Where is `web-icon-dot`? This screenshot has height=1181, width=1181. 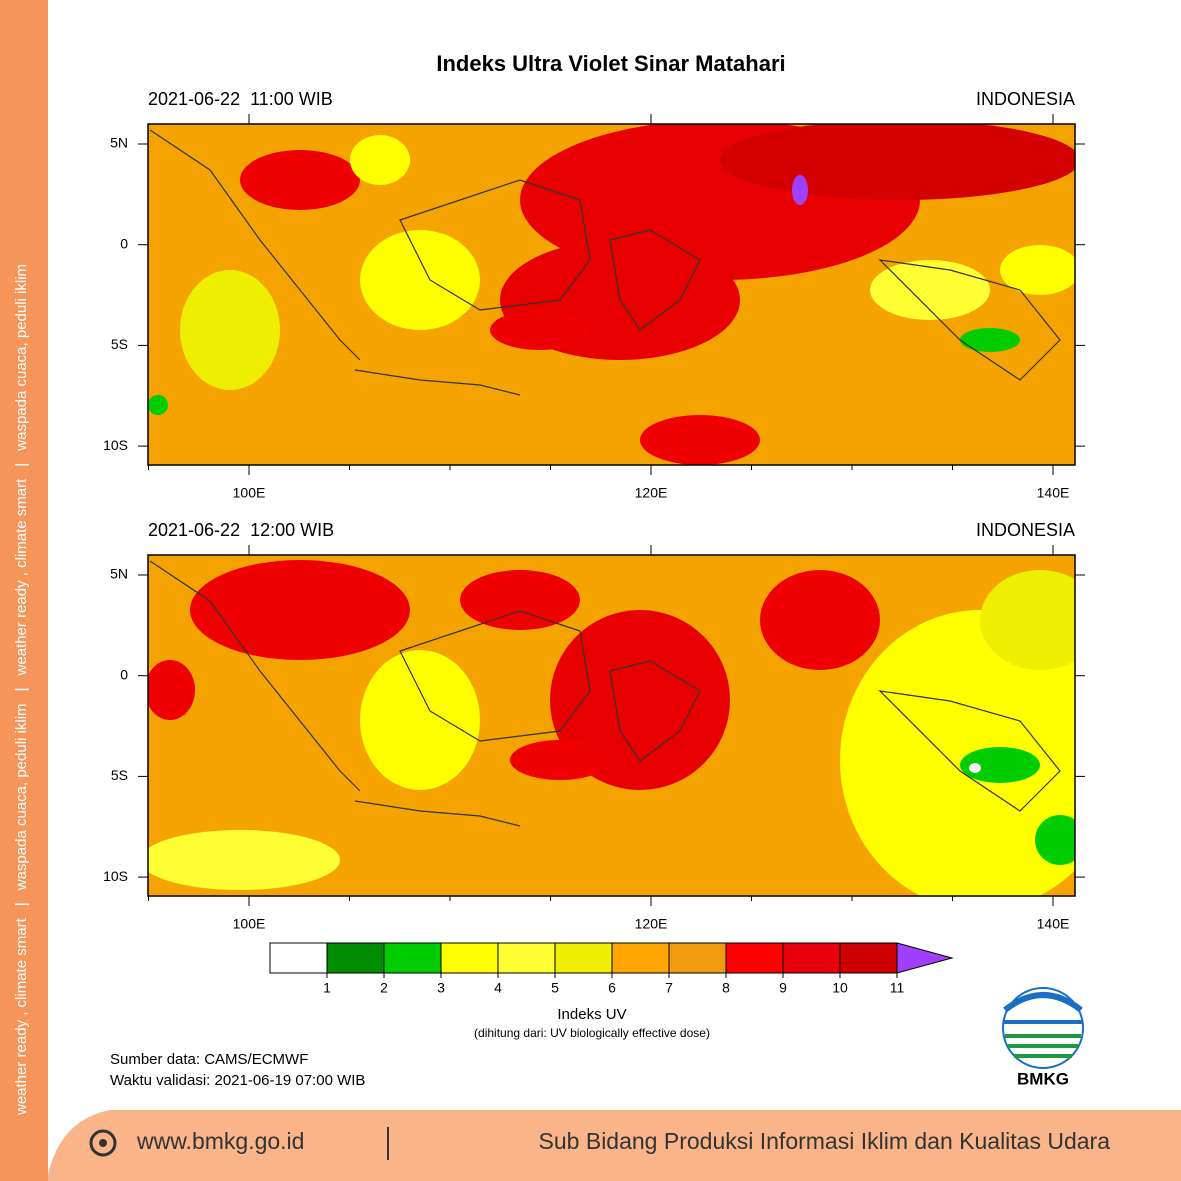
web-icon-dot is located at coordinates (103, 1143).